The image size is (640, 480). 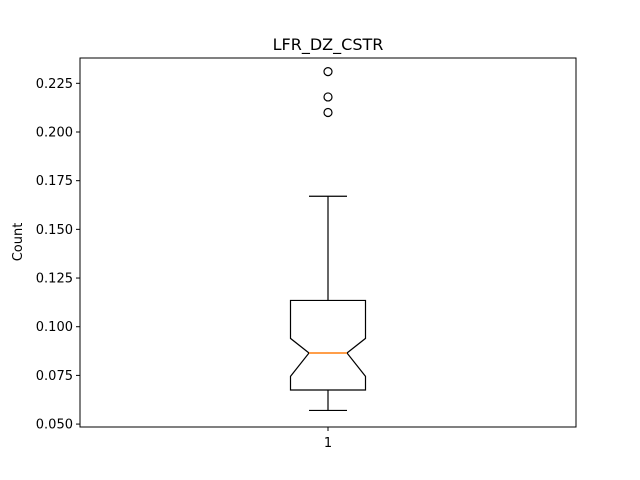 What do you see at coordinates (54, 327) in the screenshot?
I see `y-tick-label: 0.100` at bounding box center [54, 327].